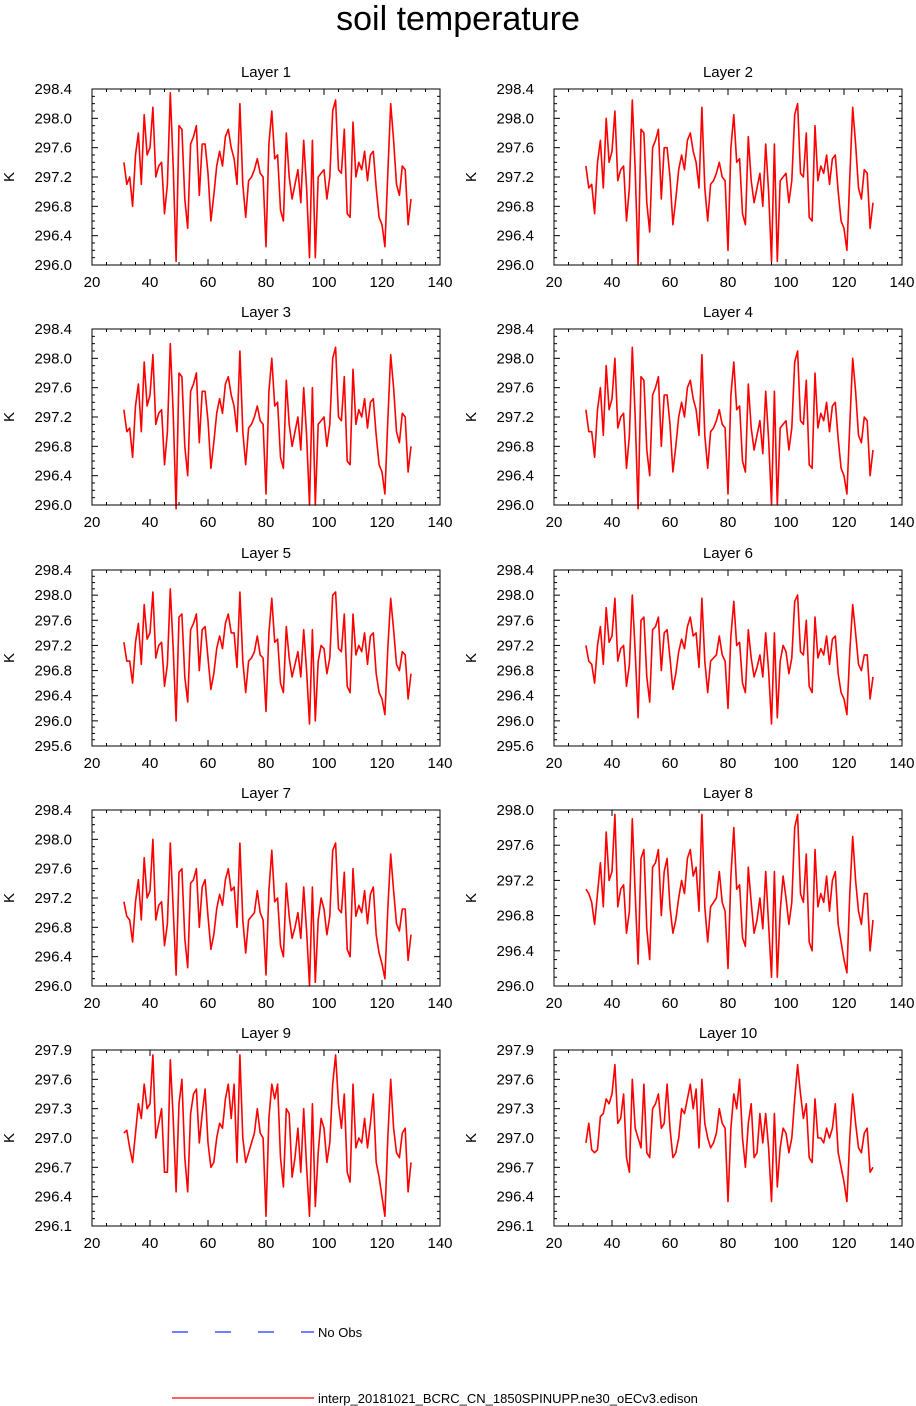 This screenshot has height=1406, width=916. Describe the element at coordinates (53, 1167) in the screenshot. I see `y-tick-label: 296.7` at that location.